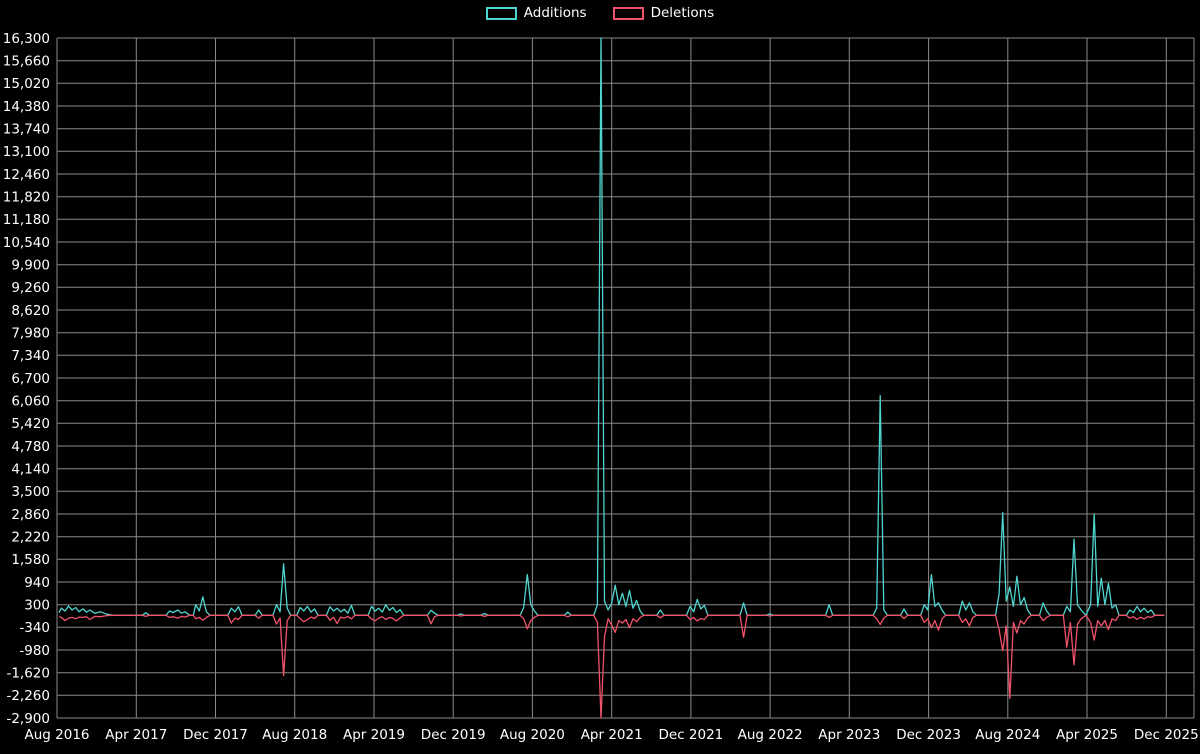 This screenshot has width=1200, height=754. What do you see at coordinates (532, 735) in the screenshot?
I see `x-axis-tick-label: Aug 2020` at bounding box center [532, 735].